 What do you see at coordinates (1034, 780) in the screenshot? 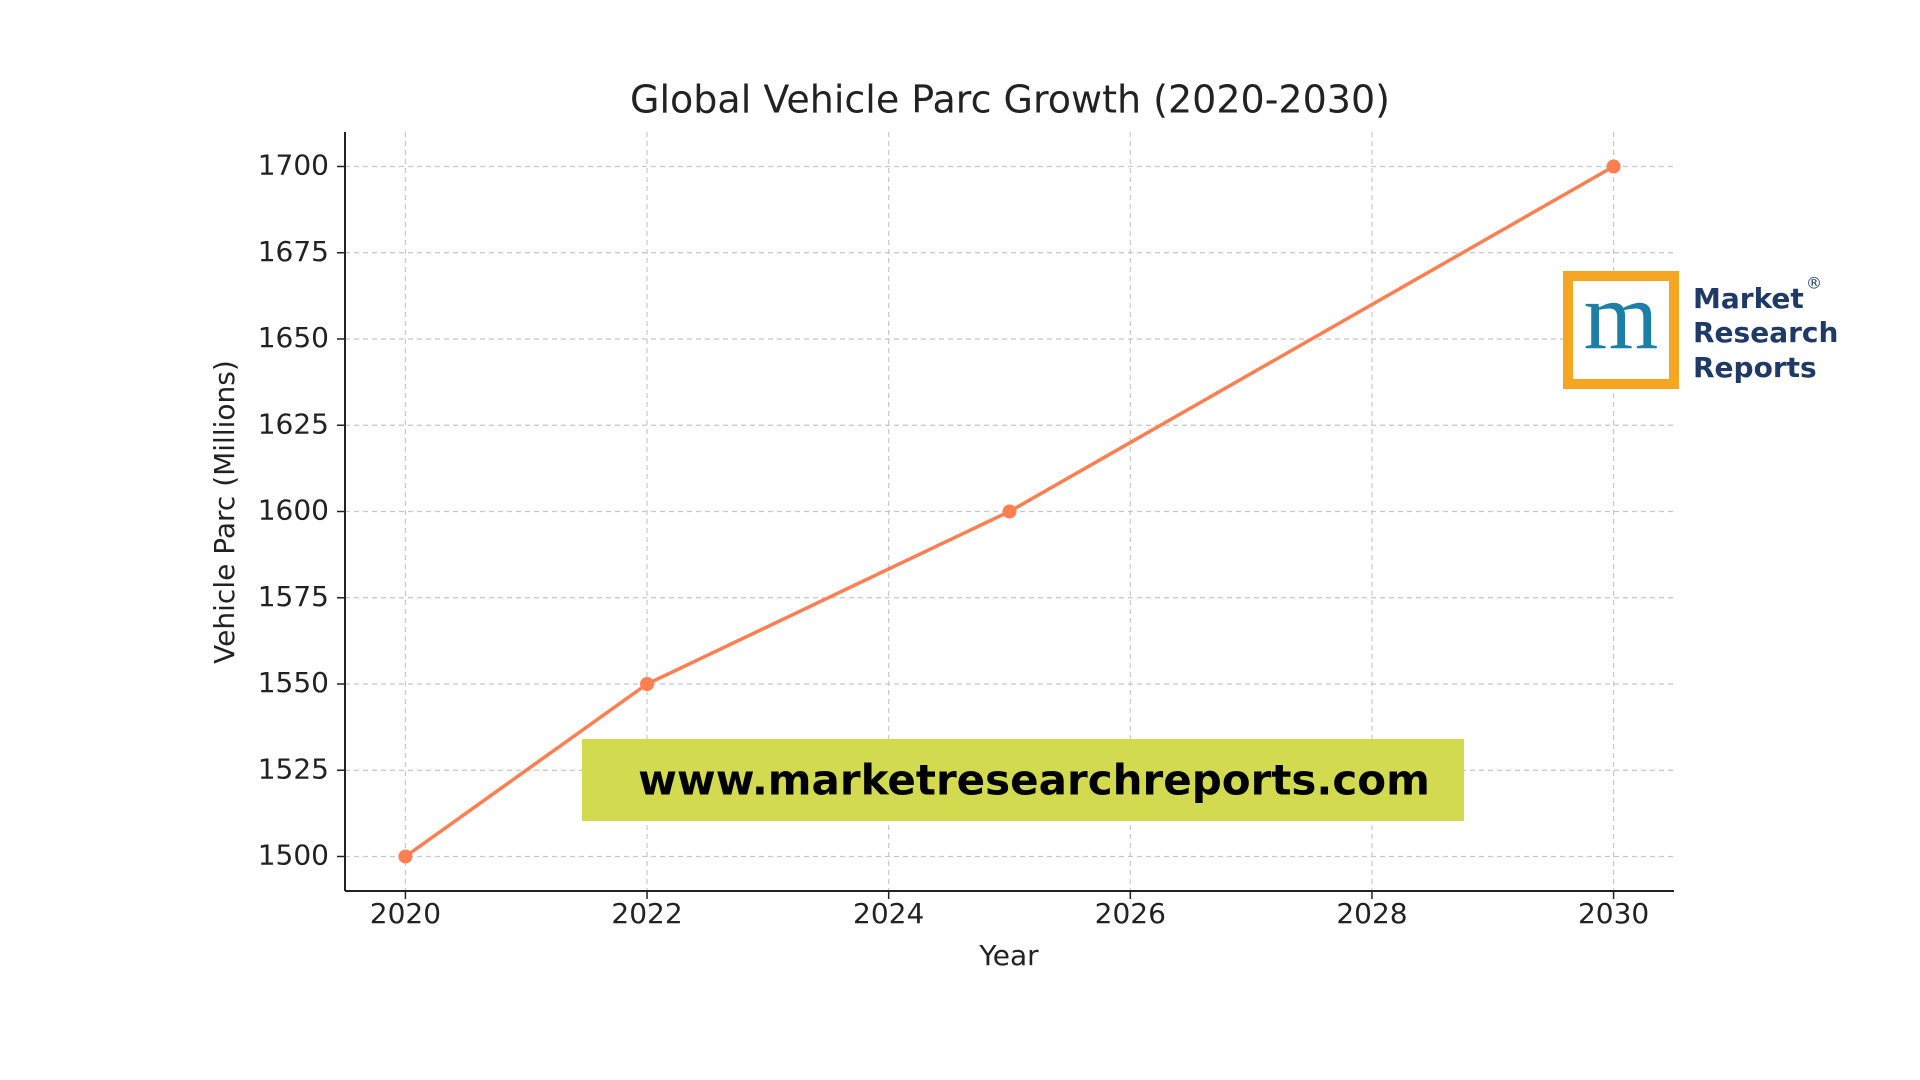
I see `watermark-text: www.marketresearchreports.com` at bounding box center [1034, 780].